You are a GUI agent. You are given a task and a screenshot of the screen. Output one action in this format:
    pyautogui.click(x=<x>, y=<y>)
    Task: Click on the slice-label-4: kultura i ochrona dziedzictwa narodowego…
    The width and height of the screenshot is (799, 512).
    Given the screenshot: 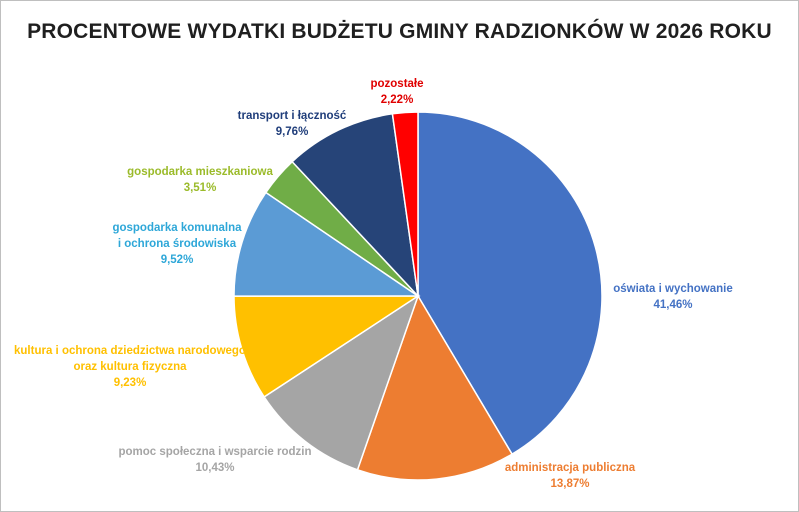 What is the action you would take?
    pyautogui.click(x=130, y=367)
    